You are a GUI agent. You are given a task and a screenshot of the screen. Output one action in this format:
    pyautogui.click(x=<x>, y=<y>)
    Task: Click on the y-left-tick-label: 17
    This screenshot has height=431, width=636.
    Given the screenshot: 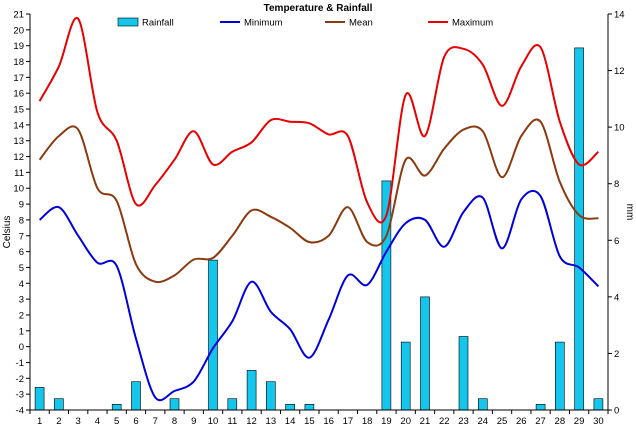 What is the action you would take?
    pyautogui.click(x=18, y=78)
    